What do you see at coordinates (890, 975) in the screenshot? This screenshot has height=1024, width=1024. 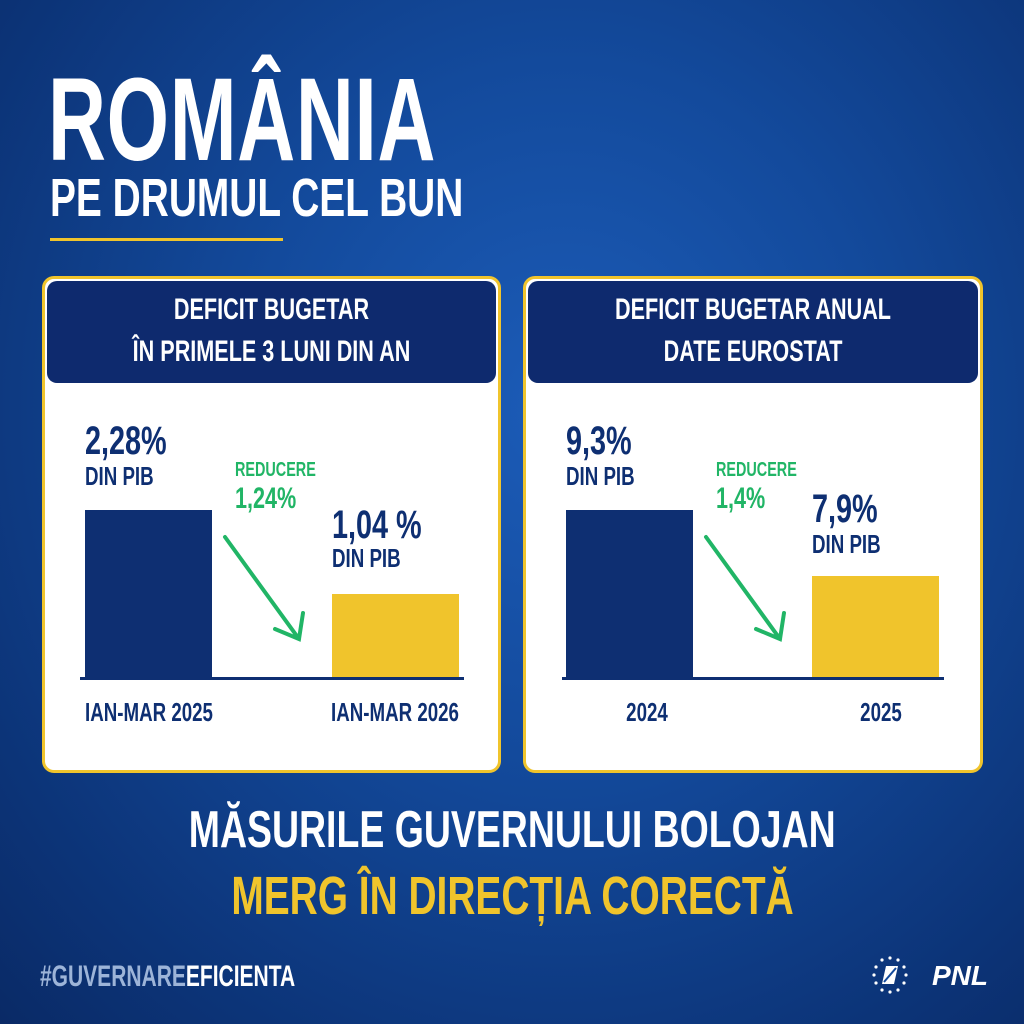 I see `pnl-logo-icon` at bounding box center [890, 975].